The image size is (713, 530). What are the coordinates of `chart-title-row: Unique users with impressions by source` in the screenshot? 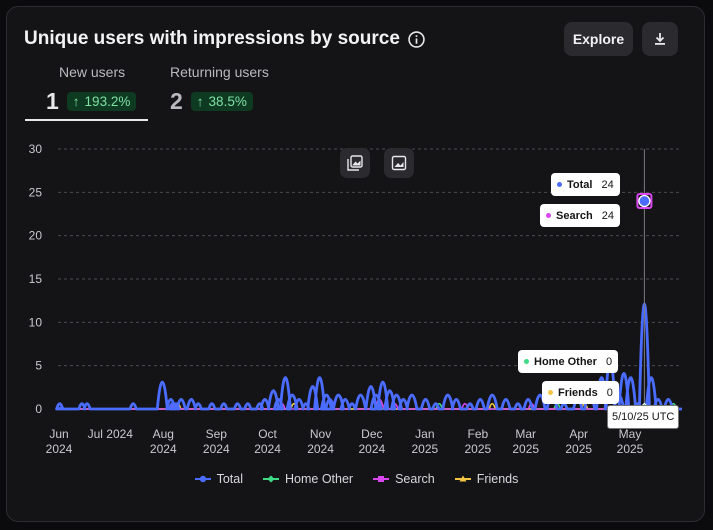 It's located at (224, 39).